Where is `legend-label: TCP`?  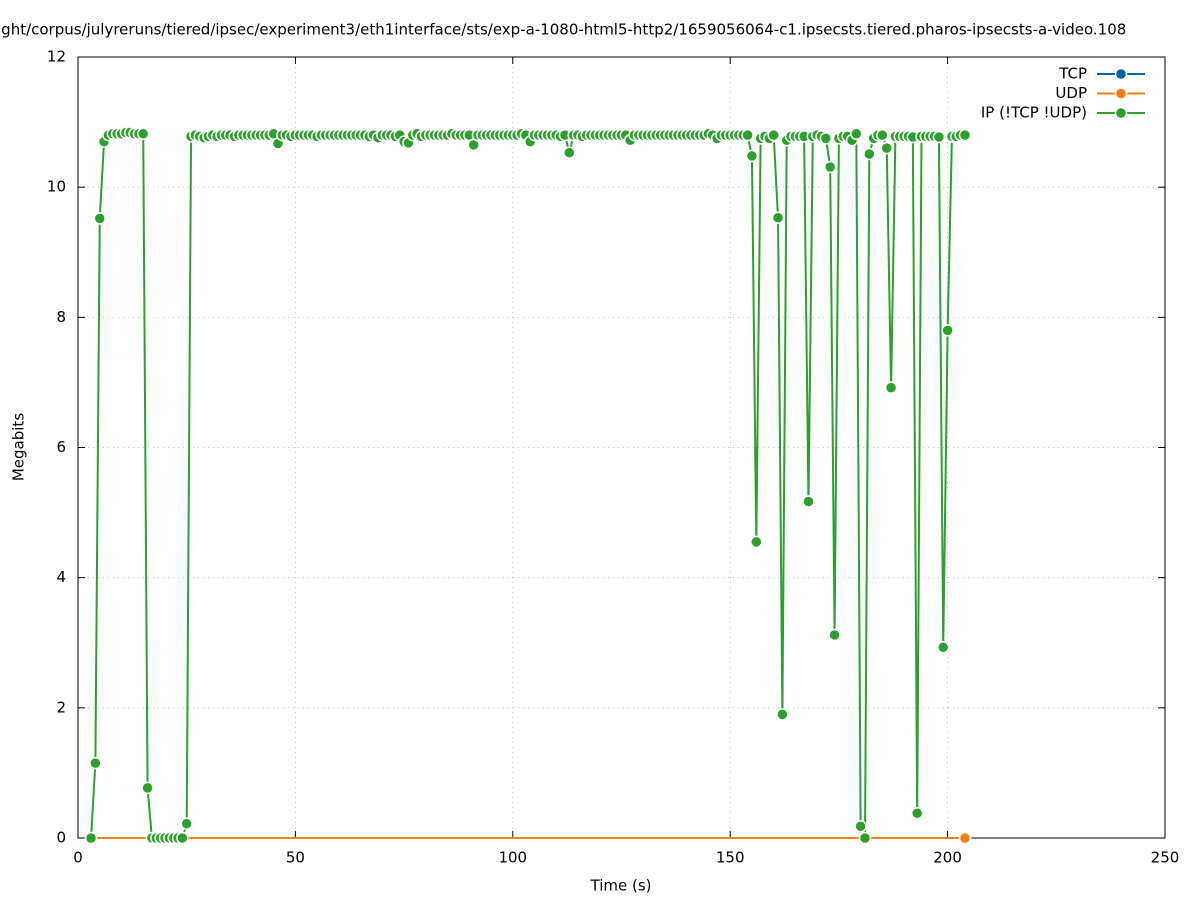 legend-label: TCP is located at coordinates (1072, 74).